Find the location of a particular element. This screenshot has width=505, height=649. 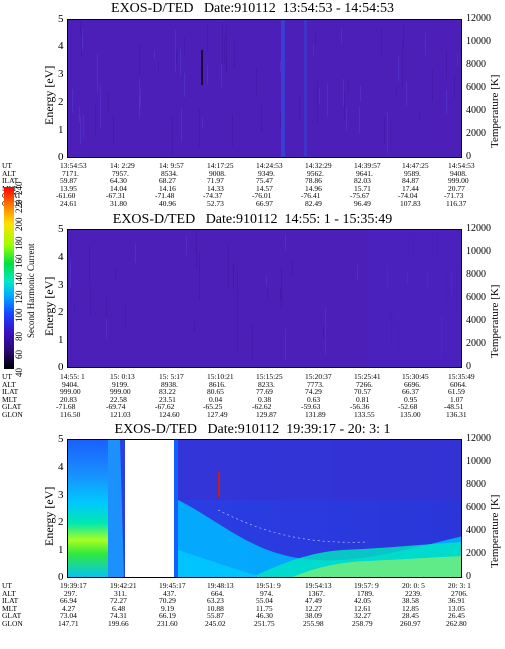

ephemeris-cell: 72.27 is located at coordinates (118, 600).